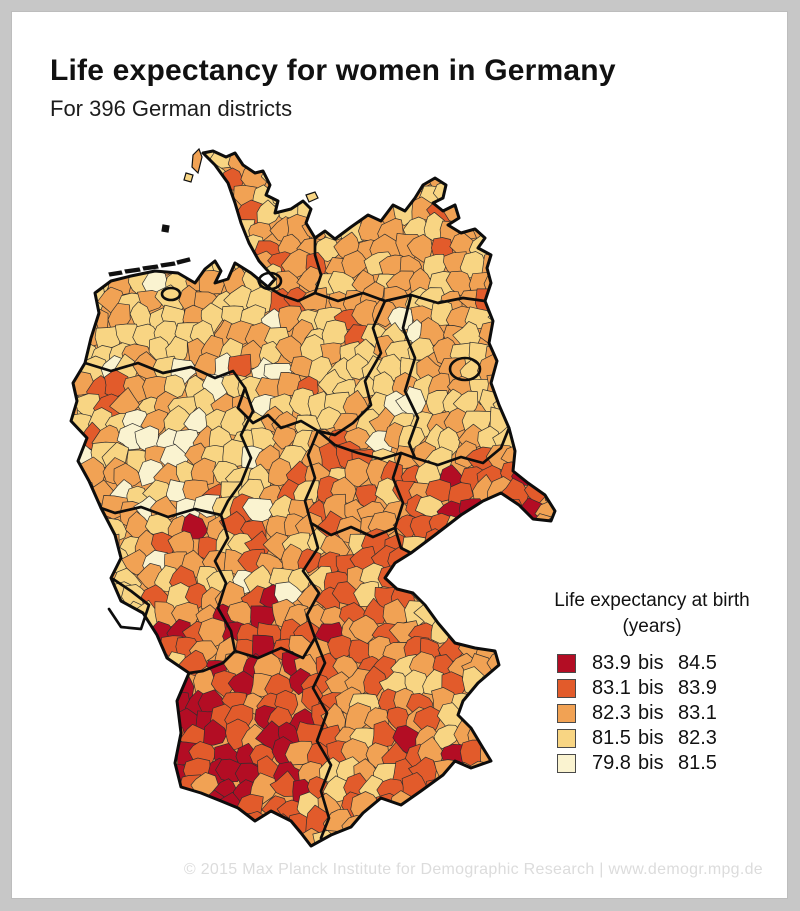 The image size is (800, 911). What do you see at coordinates (652, 713) in the screenshot?
I see `legend-row-2: 82.3 bis 83.1` at bounding box center [652, 713].